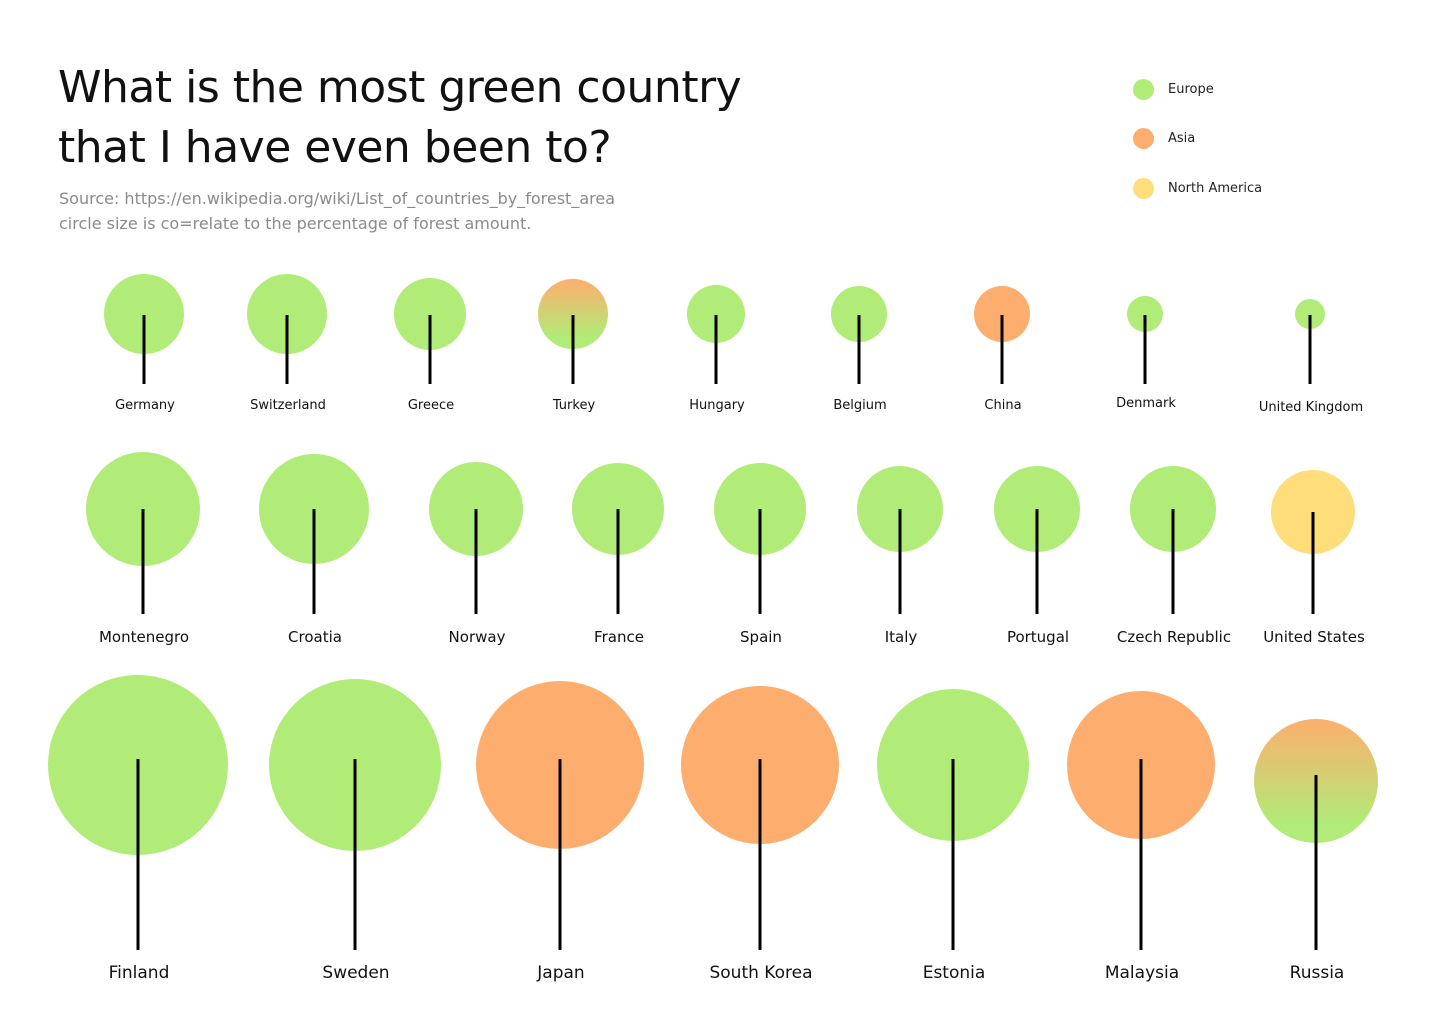  I want to click on label-china: China, so click(1002, 405).